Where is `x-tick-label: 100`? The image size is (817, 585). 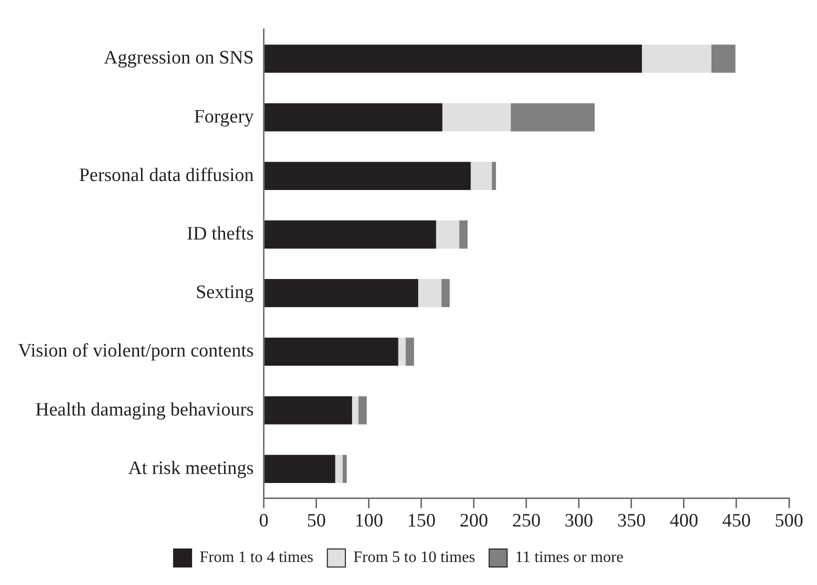
x-tick-label: 100 is located at coordinates (369, 521).